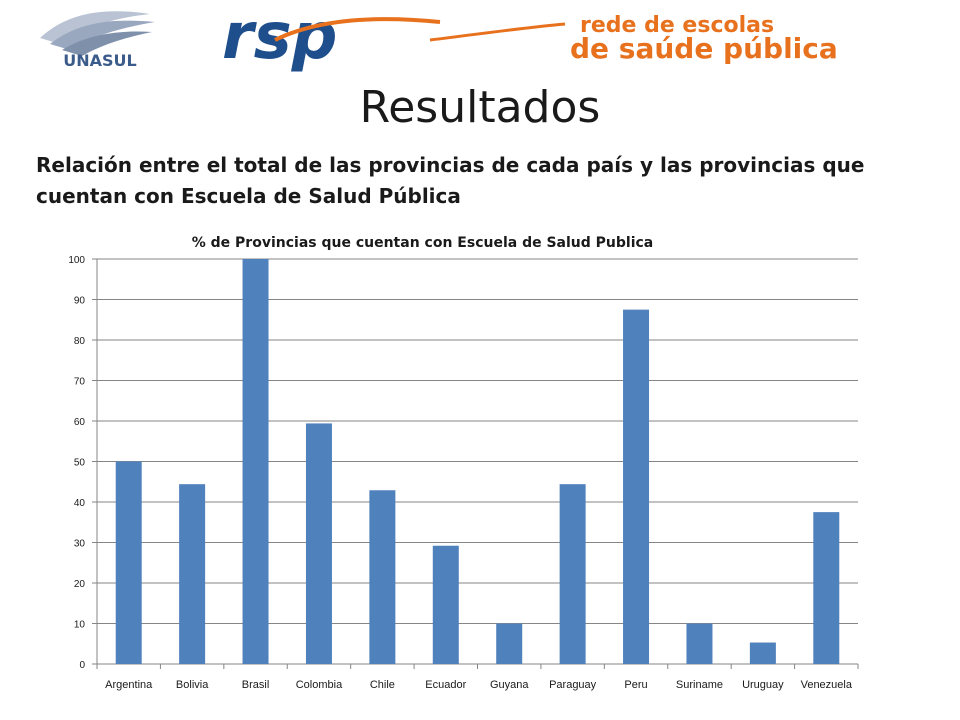 Image resolution: width=960 pixels, height=720 pixels. Describe the element at coordinates (530, 37) in the screenshot. I see `rsp-logo: rsp rede de escolas de saúde pública` at that location.